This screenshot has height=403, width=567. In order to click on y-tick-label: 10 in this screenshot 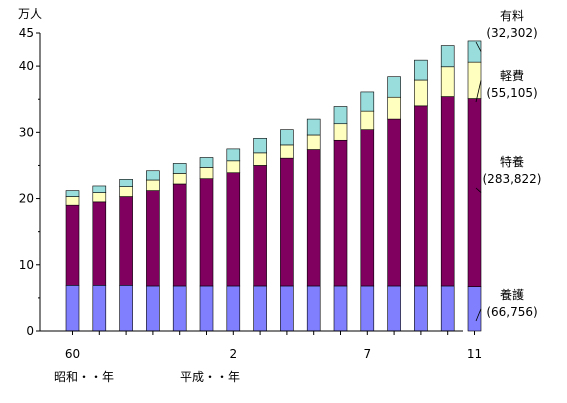, I will do `click(26, 265)`.